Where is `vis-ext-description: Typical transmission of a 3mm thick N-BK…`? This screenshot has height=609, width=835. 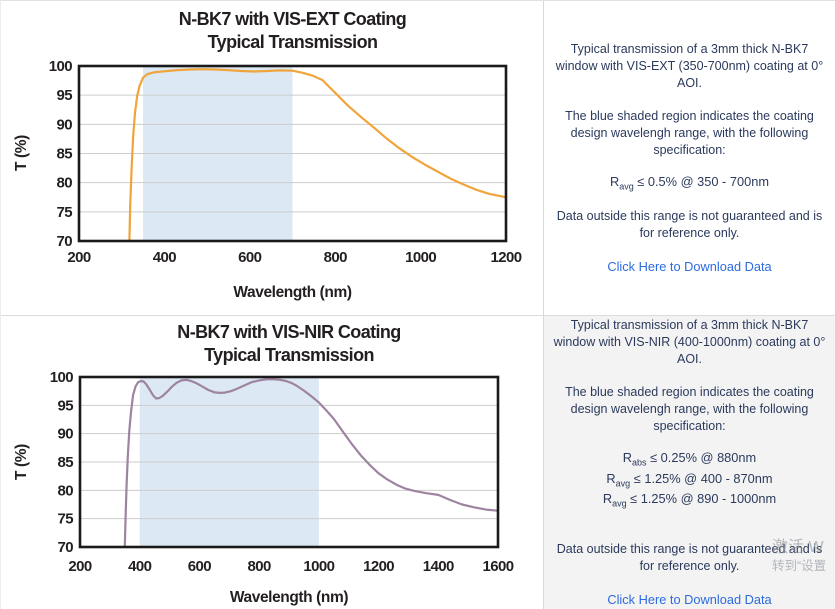 vis-ext-description: Typical transmission of a 3mm thick N-BK… is located at coordinates (689, 66).